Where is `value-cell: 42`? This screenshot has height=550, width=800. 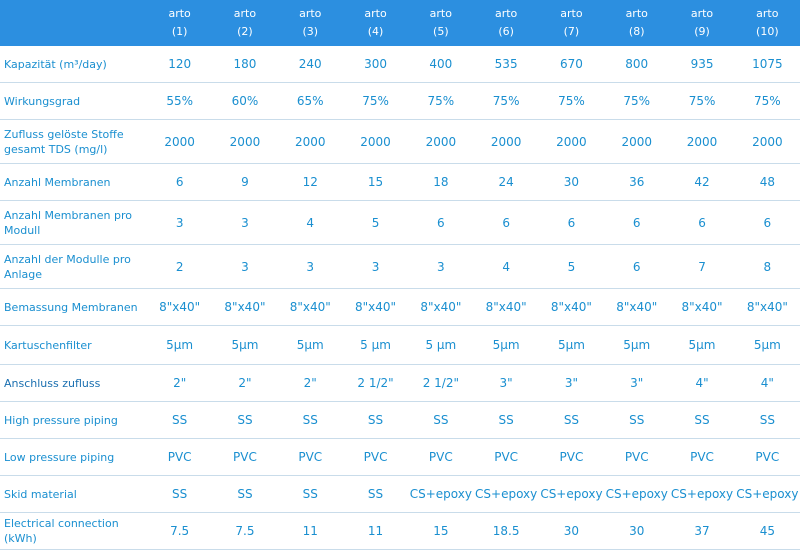 value-cell: 42 is located at coordinates (702, 182).